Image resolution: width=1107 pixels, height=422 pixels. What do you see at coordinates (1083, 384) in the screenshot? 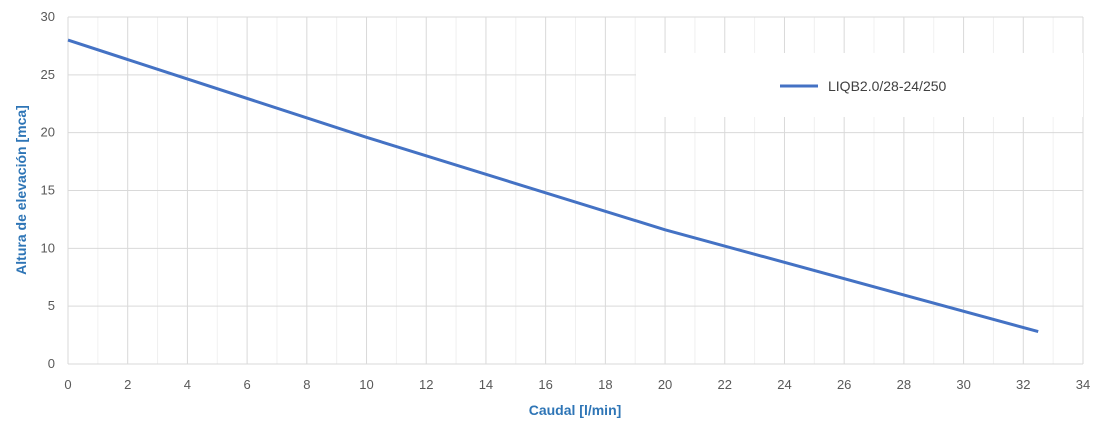
I see `x-tick-label: 34` at bounding box center [1083, 384].